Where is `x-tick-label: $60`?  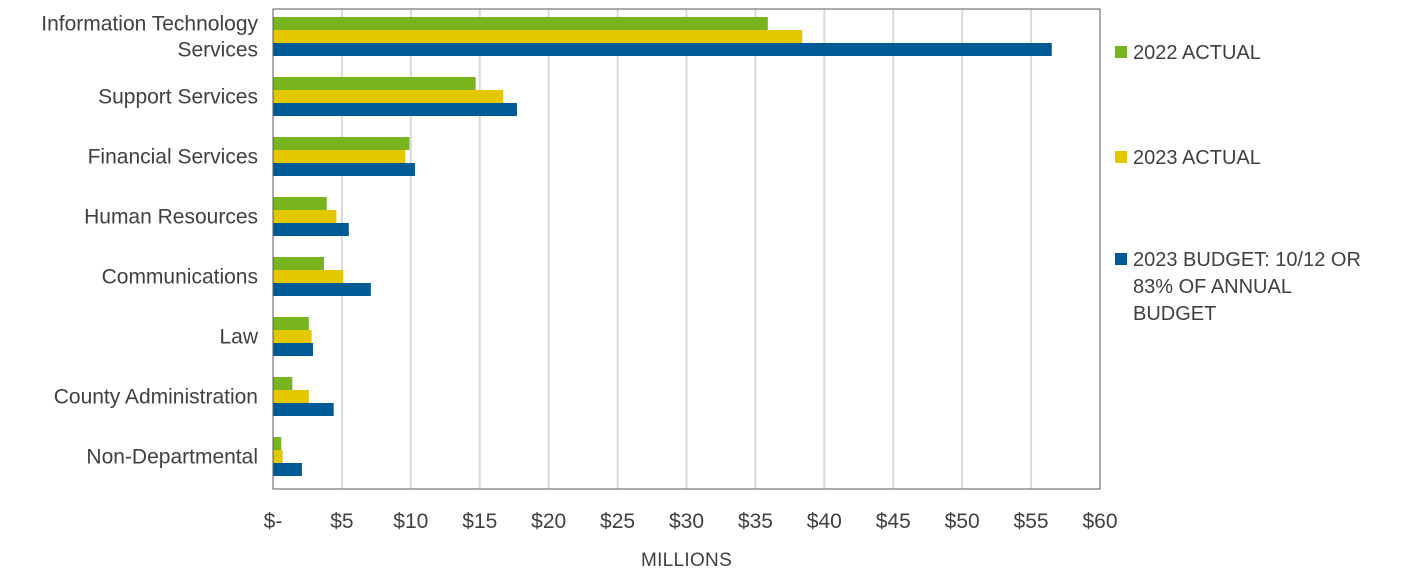
x-tick-label: $60 is located at coordinates (1099, 521).